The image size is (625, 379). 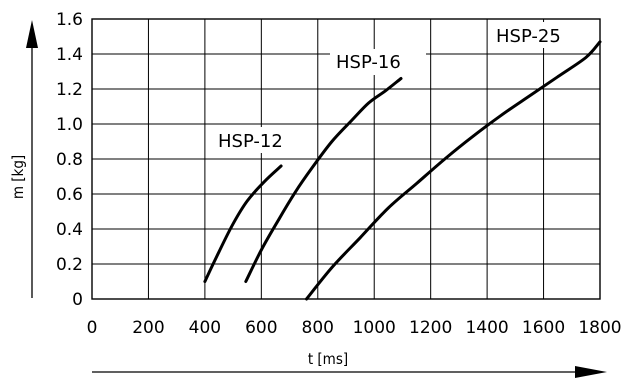 I want to click on y-tick-label-1.4: 1.4, so click(x=69, y=55).